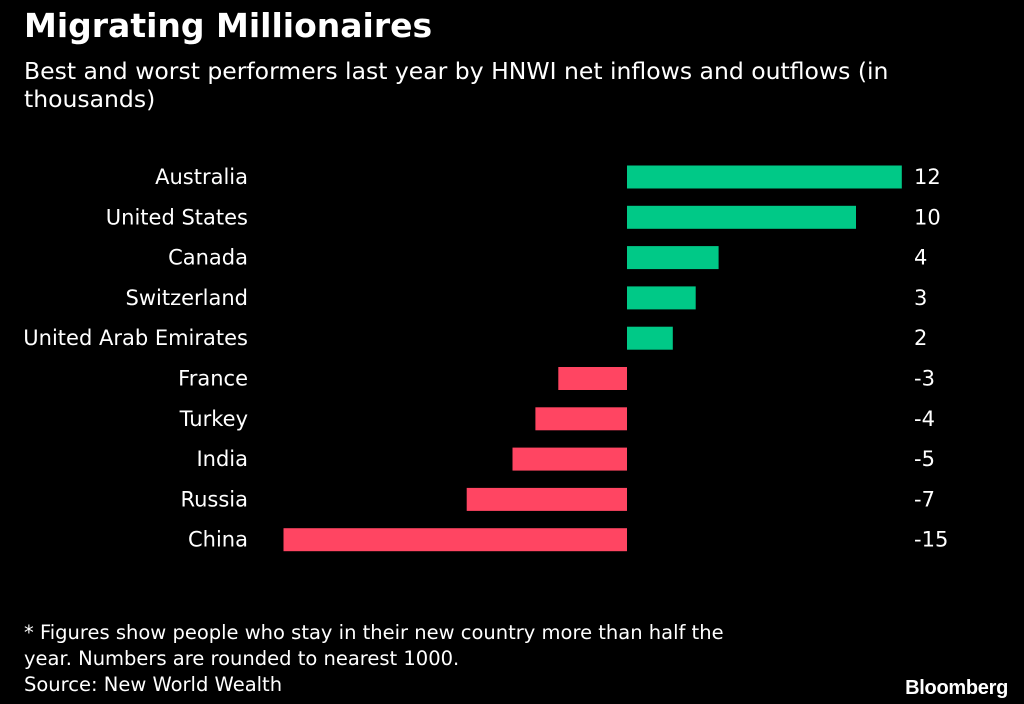 The height and width of the screenshot is (704, 1024). Describe the element at coordinates (920, 258) in the screenshot. I see `value-label: 4` at that location.